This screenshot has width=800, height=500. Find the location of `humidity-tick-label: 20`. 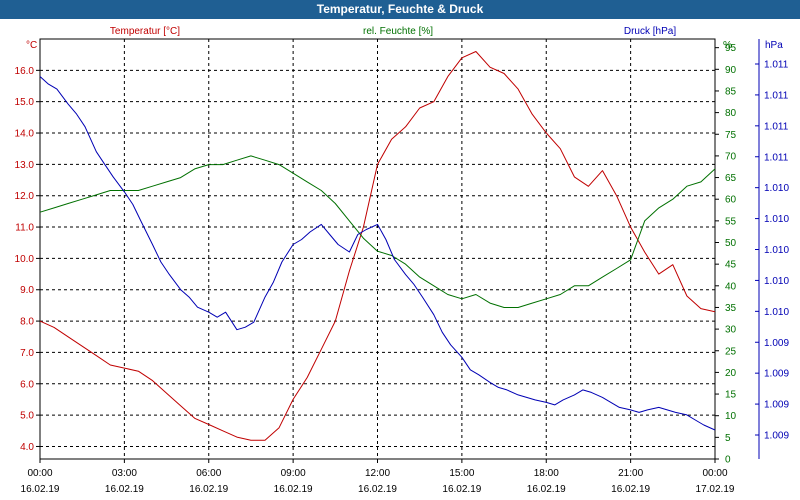

humidity-tick-label: 20 is located at coordinates (731, 373).